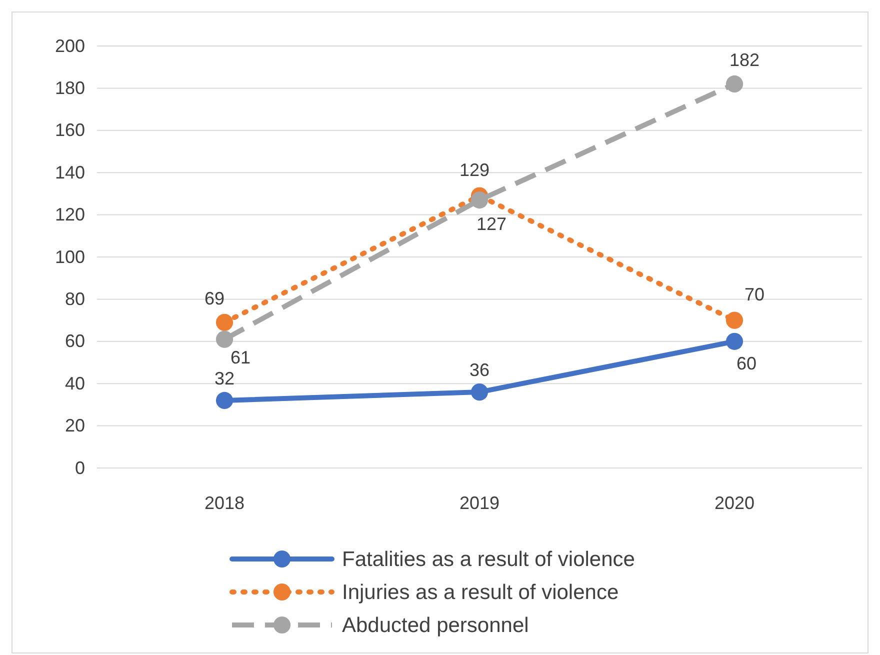  Describe the element at coordinates (240, 357) in the screenshot. I see `data-label: 61` at that location.